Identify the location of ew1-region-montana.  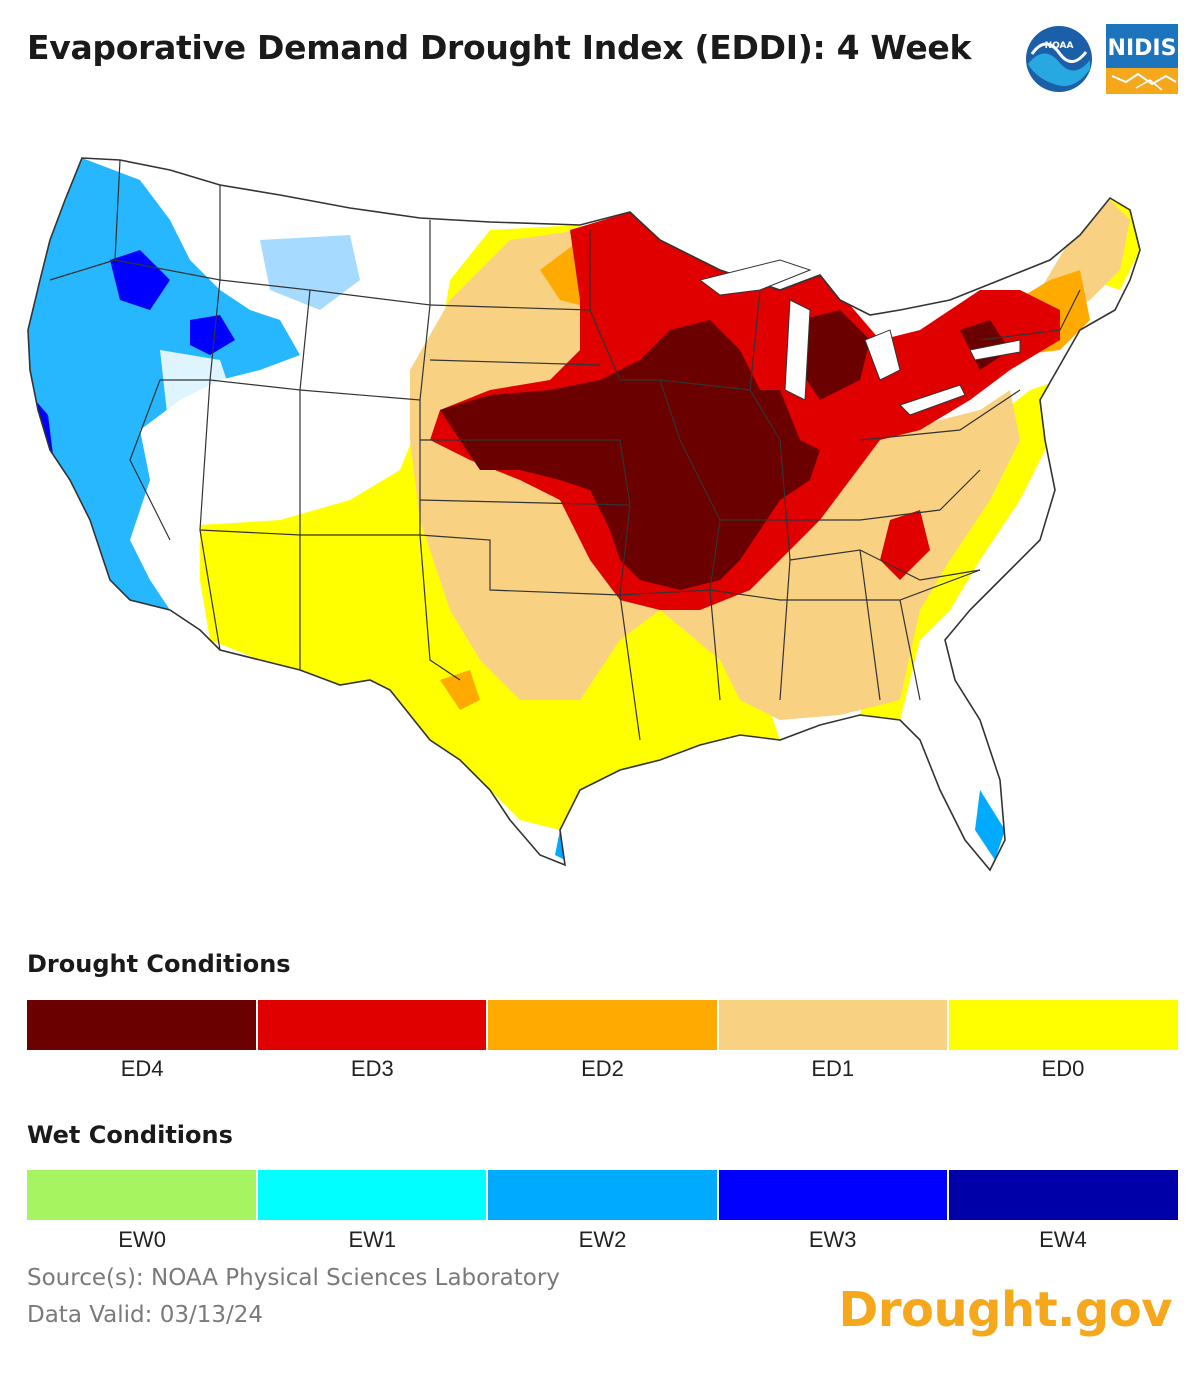
(310, 272).